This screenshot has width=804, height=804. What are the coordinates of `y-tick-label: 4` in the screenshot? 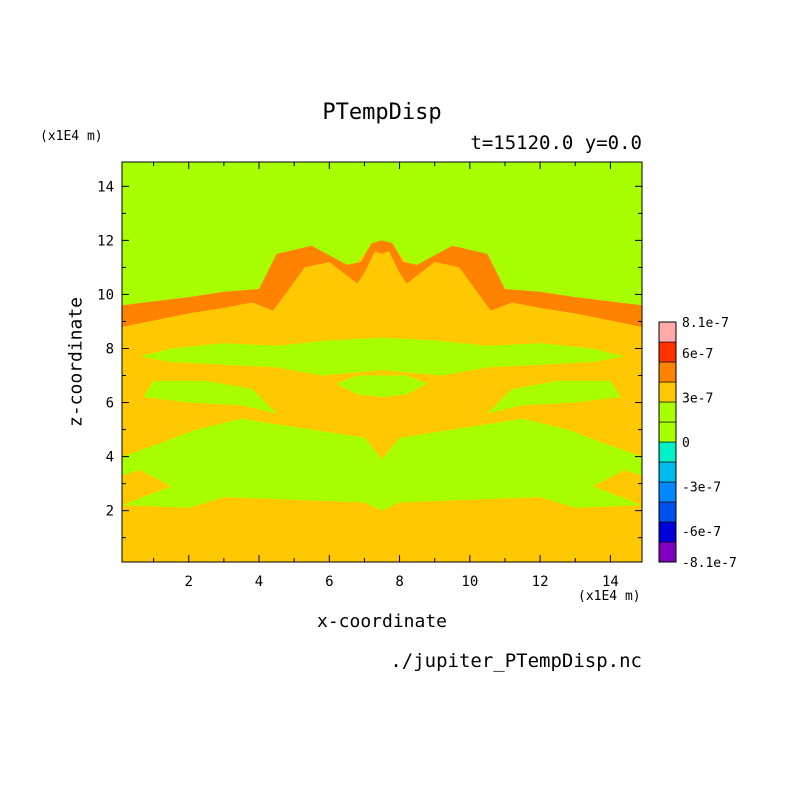 It's located at (110, 458).